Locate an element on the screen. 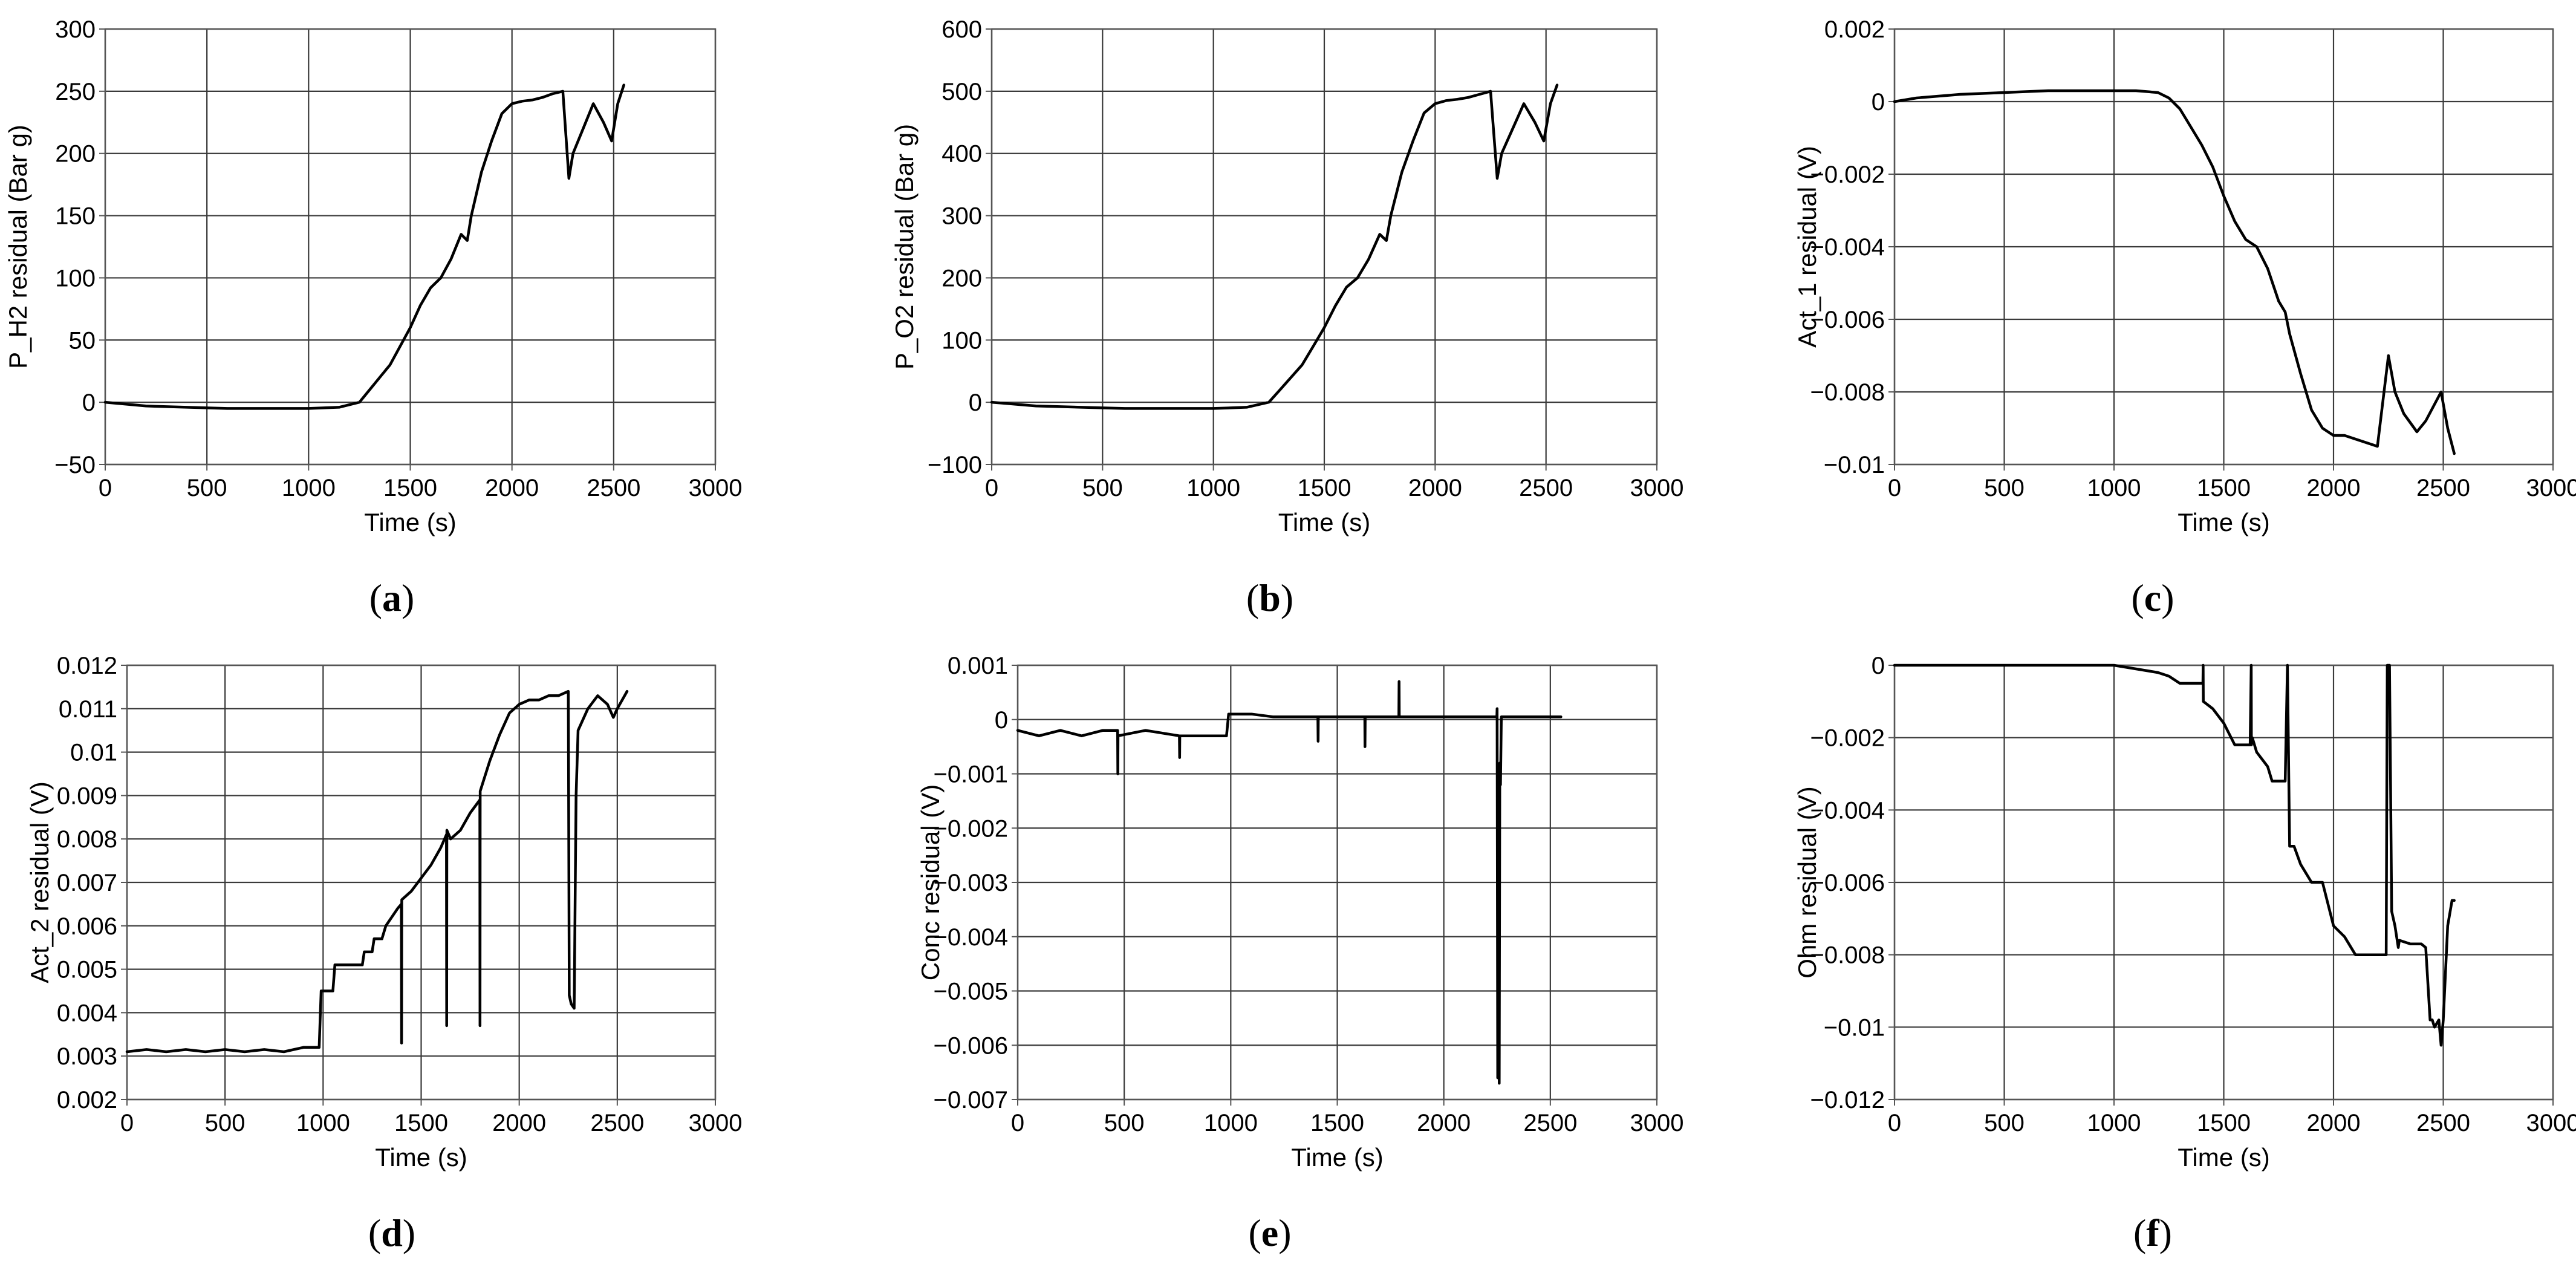 The image size is (2576, 1287). y-tick-label: 250 is located at coordinates (75, 92).